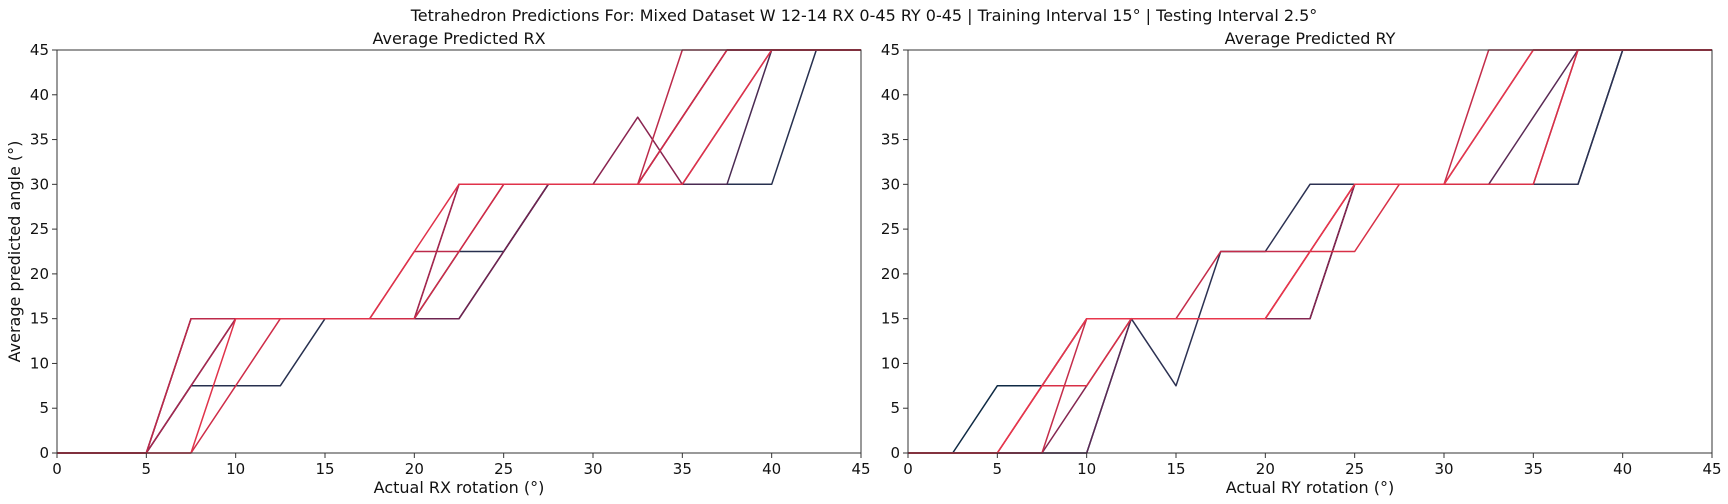 Image resolution: width=1728 pixels, height=504 pixels. Describe the element at coordinates (1310, 487) in the screenshot. I see `ry-x-axis-title: Actual RY rotation (°)` at that location.